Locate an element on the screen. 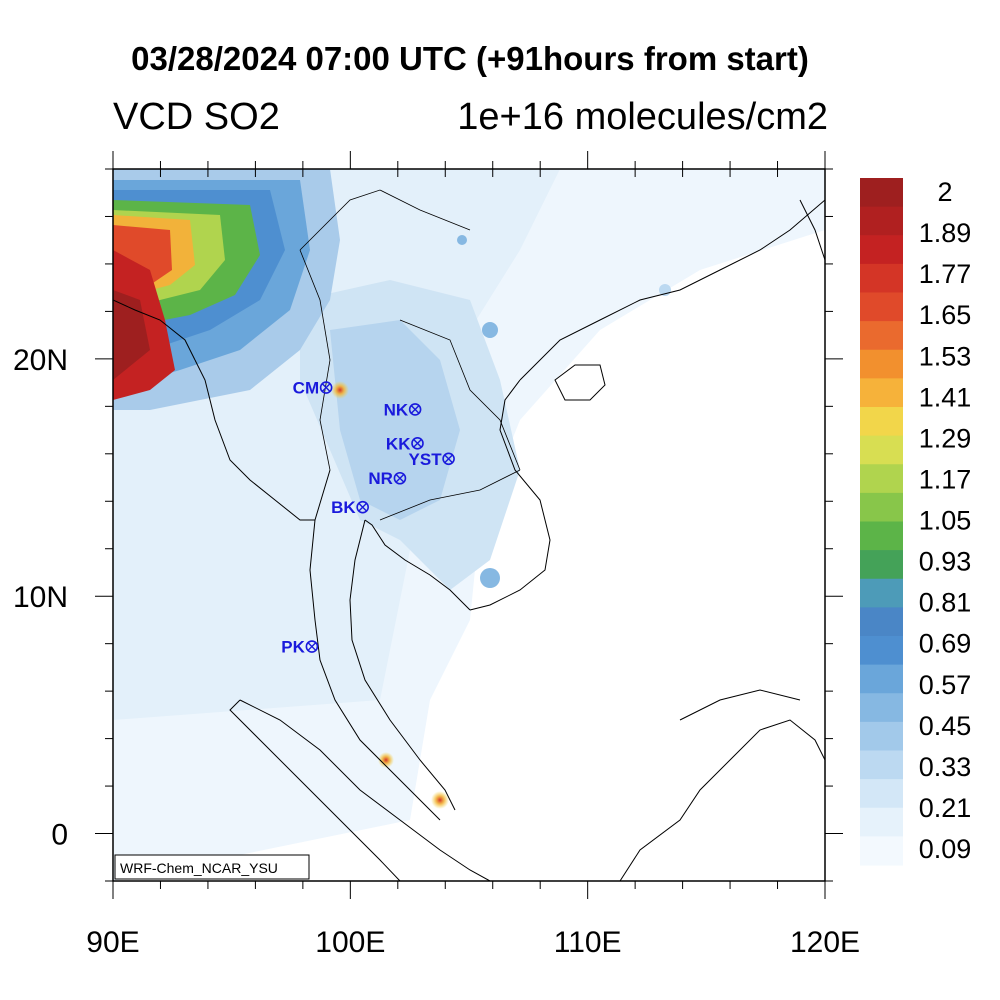  colorbar-label: 2 is located at coordinates (944, 192).